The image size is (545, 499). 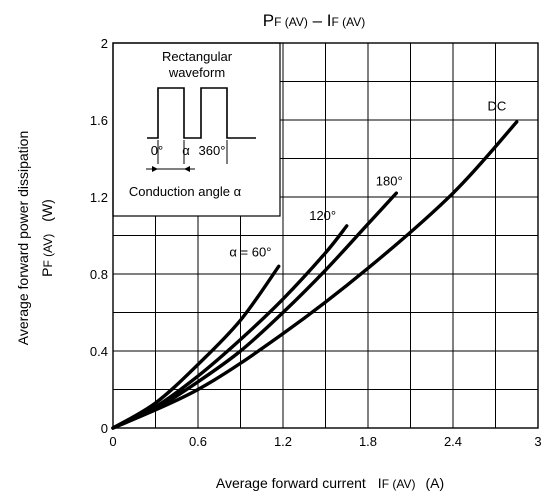 I want to click on chart-title: PF (AV) – IF (AV), so click(x=314, y=20).